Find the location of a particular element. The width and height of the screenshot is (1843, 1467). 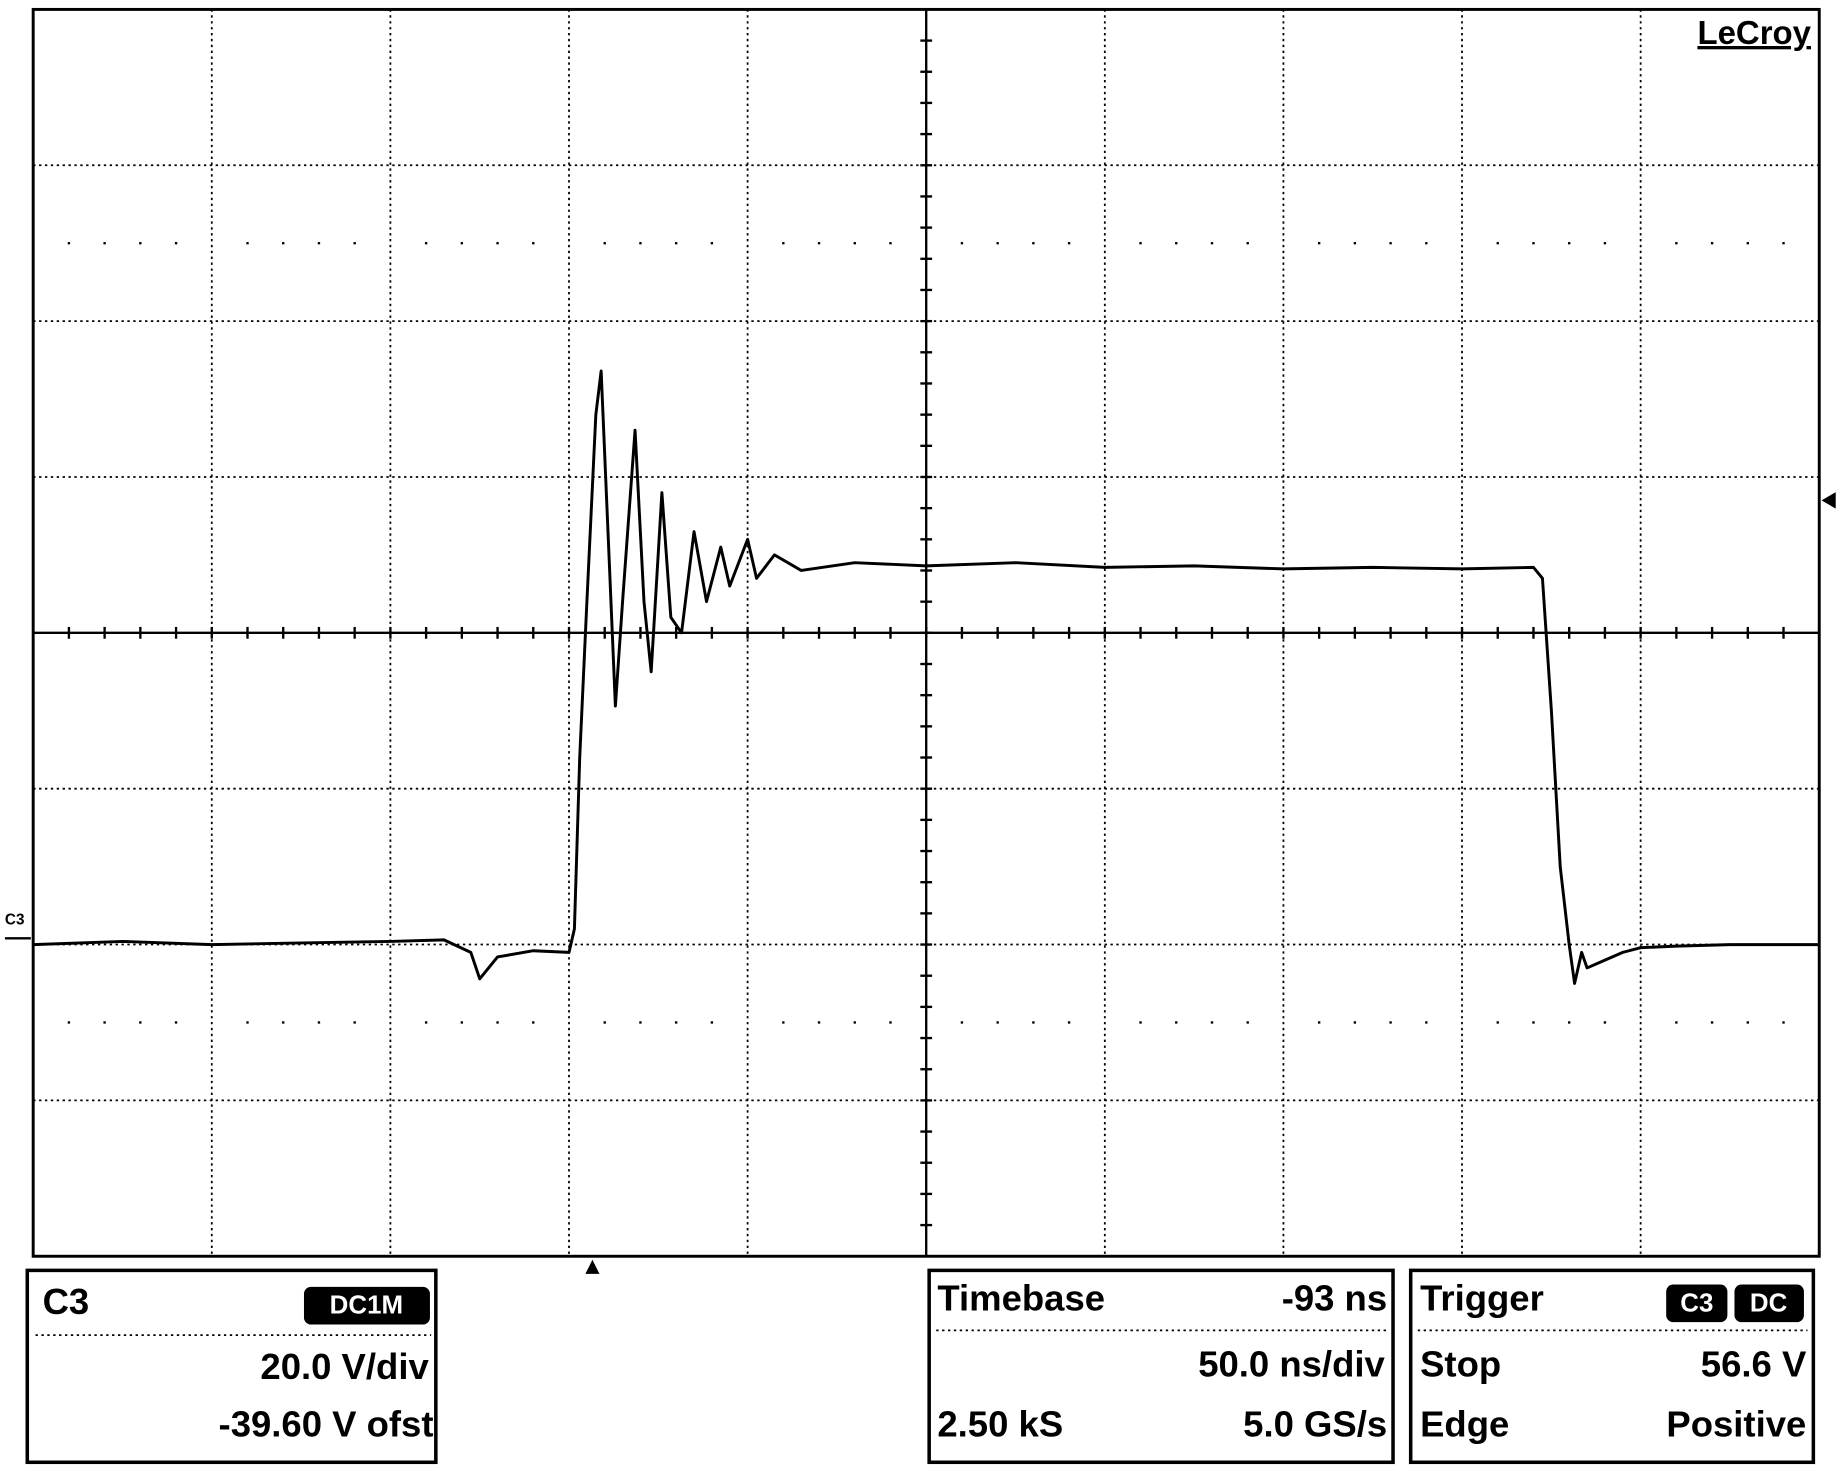

trigger-coupling-badge: DC is located at coordinates (1768, 1303).